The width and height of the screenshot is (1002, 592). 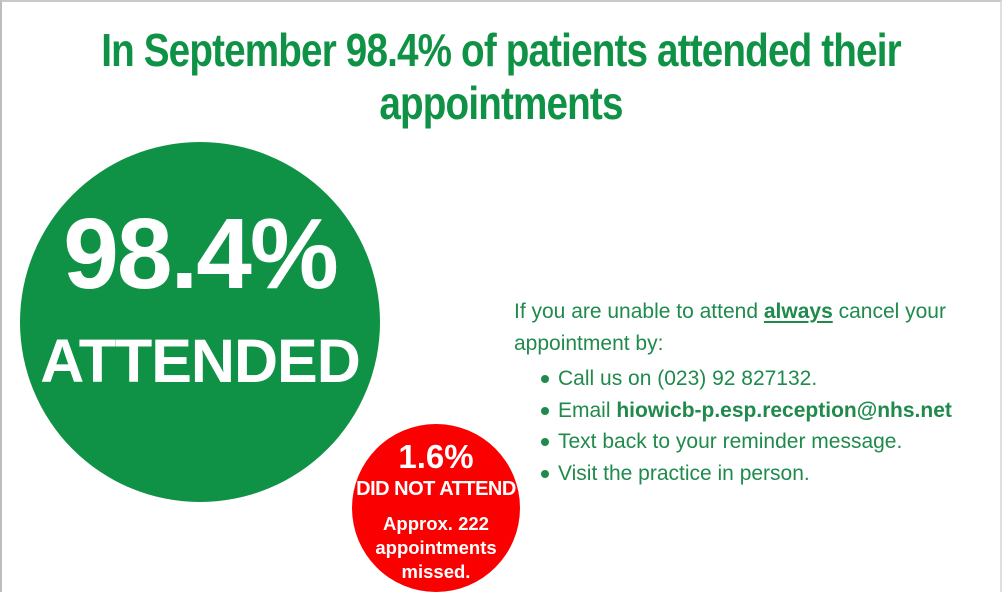 I want to click on email-address: hiowicb-p.esp.reception@nhs.net, so click(x=784, y=410).